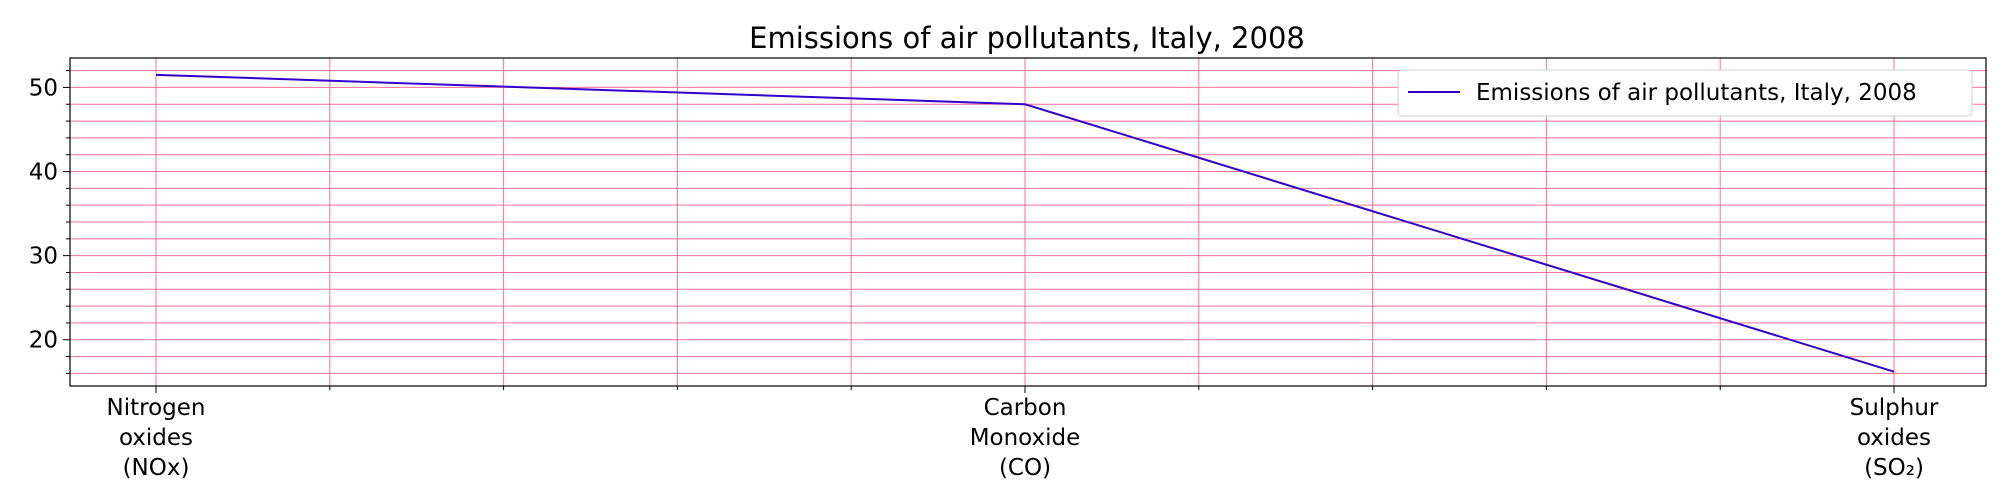 This screenshot has height=500, width=2000. I want to click on y-tick-label: 40, so click(43, 173).